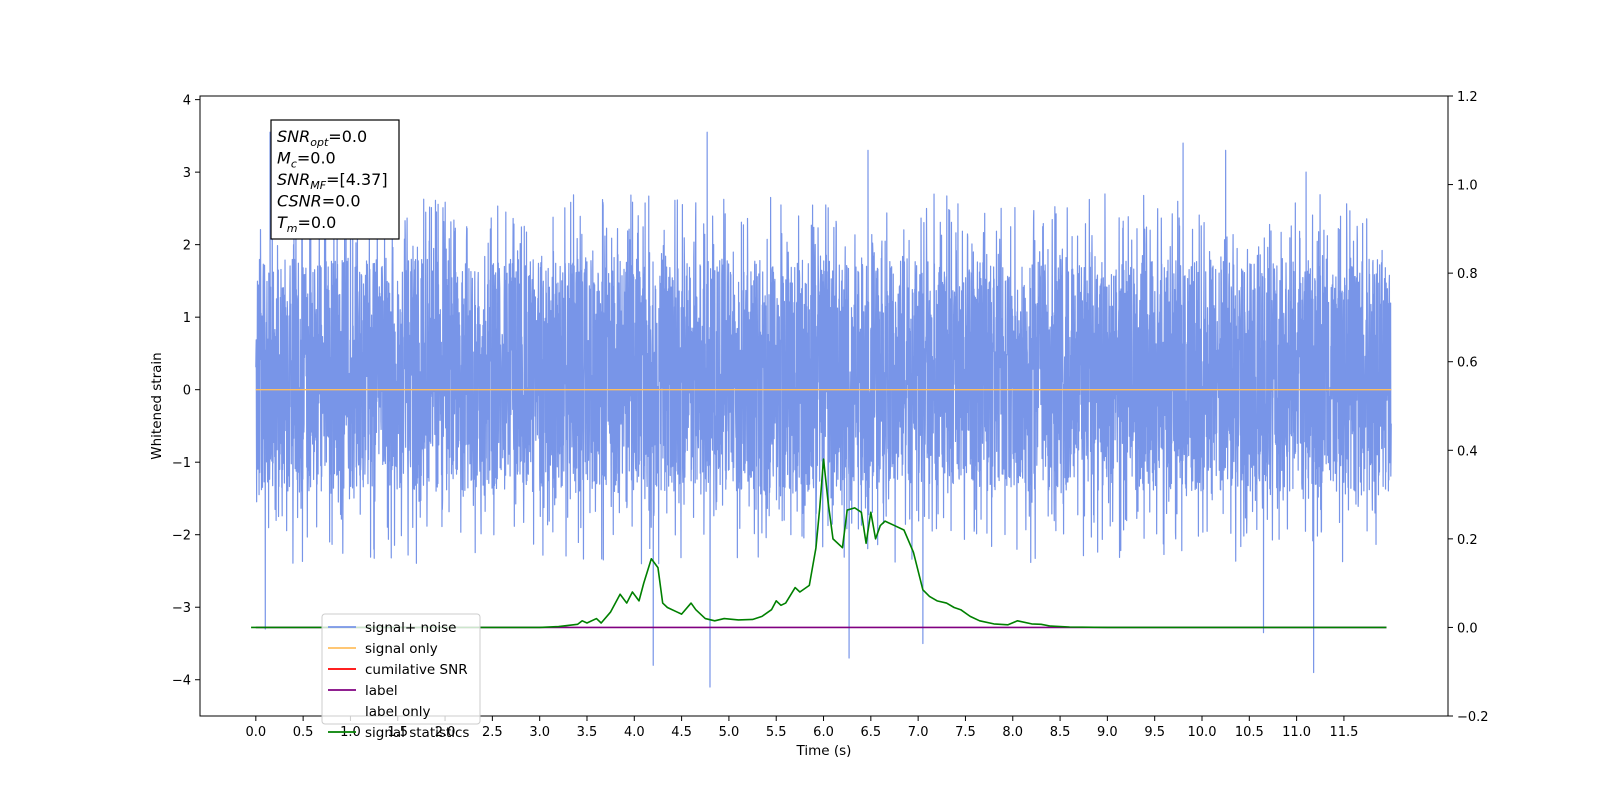  What do you see at coordinates (1060, 732) in the screenshot?
I see `x-tick-label: 8.5` at bounding box center [1060, 732].